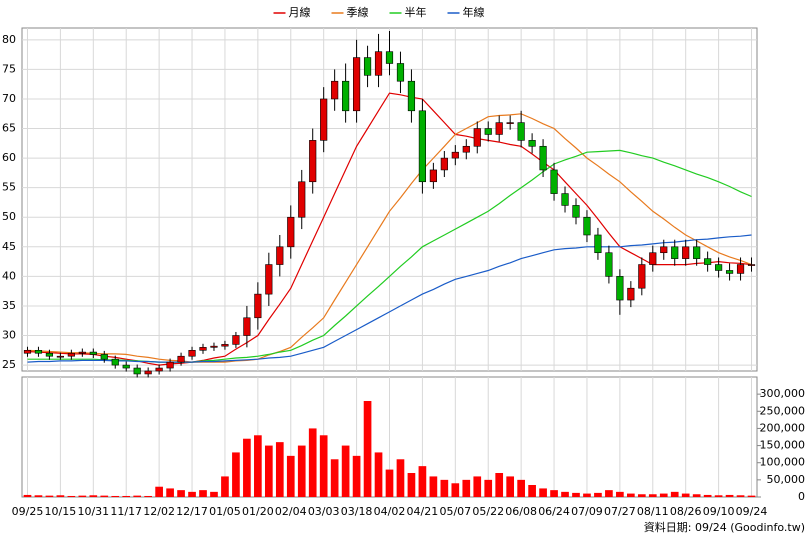 The image size is (808, 540). Describe the element at coordinates (653, 511) in the screenshot. I see `x-tick-label: 08/11` at that location.